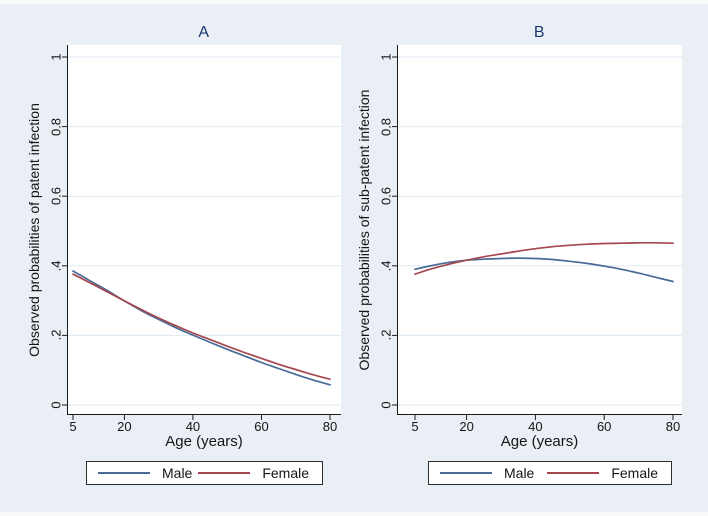  I want to click on panel-b-title: B, so click(539, 32).